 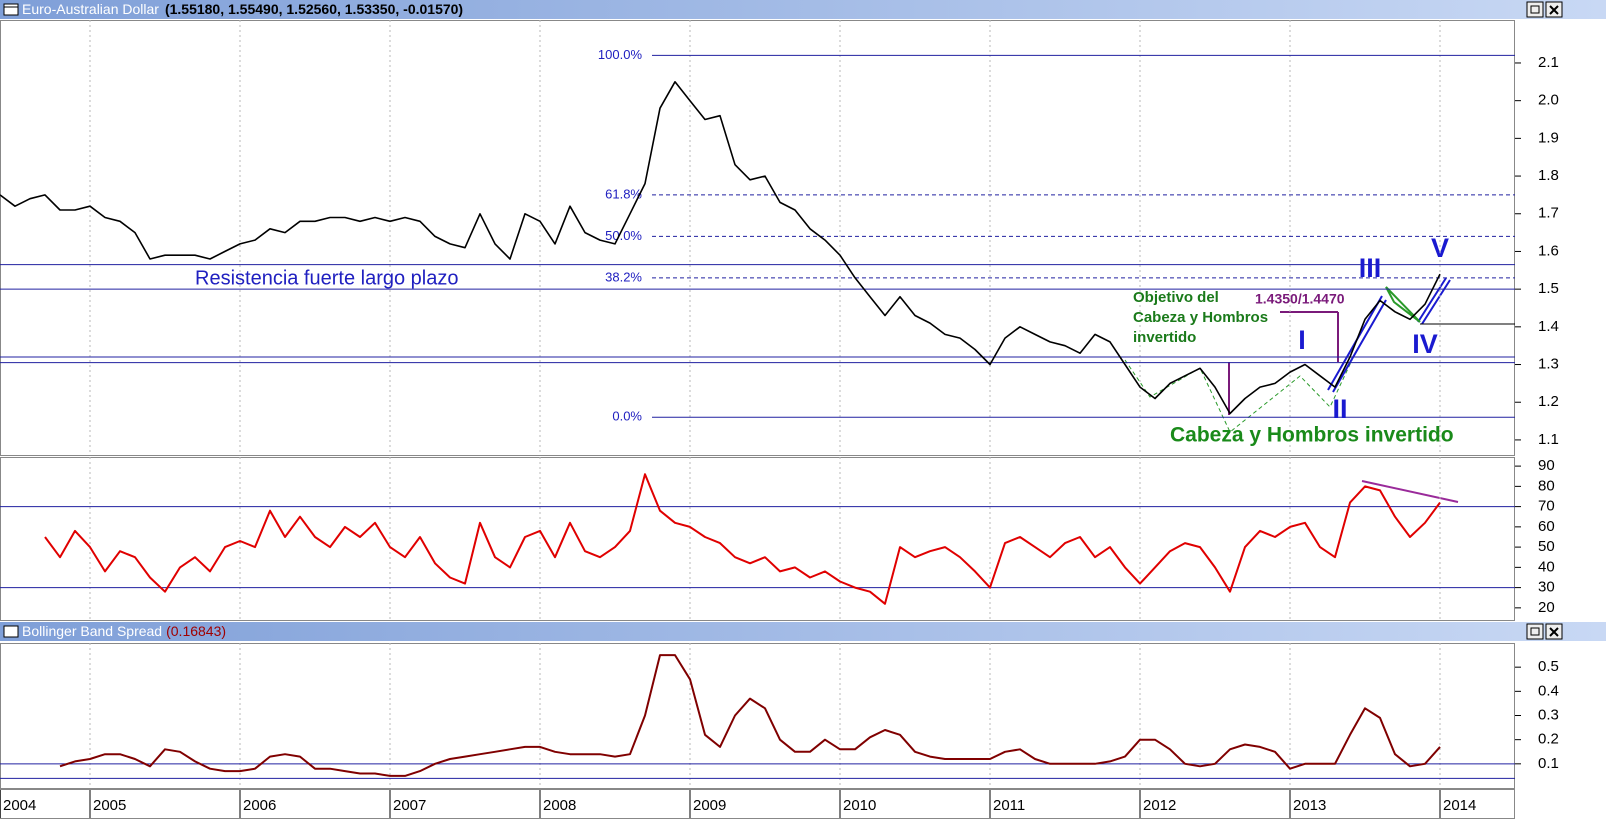 What do you see at coordinates (1548, 739) in the screenshot?
I see `y-tick-label: 0.2` at bounding box center [1548, 739].